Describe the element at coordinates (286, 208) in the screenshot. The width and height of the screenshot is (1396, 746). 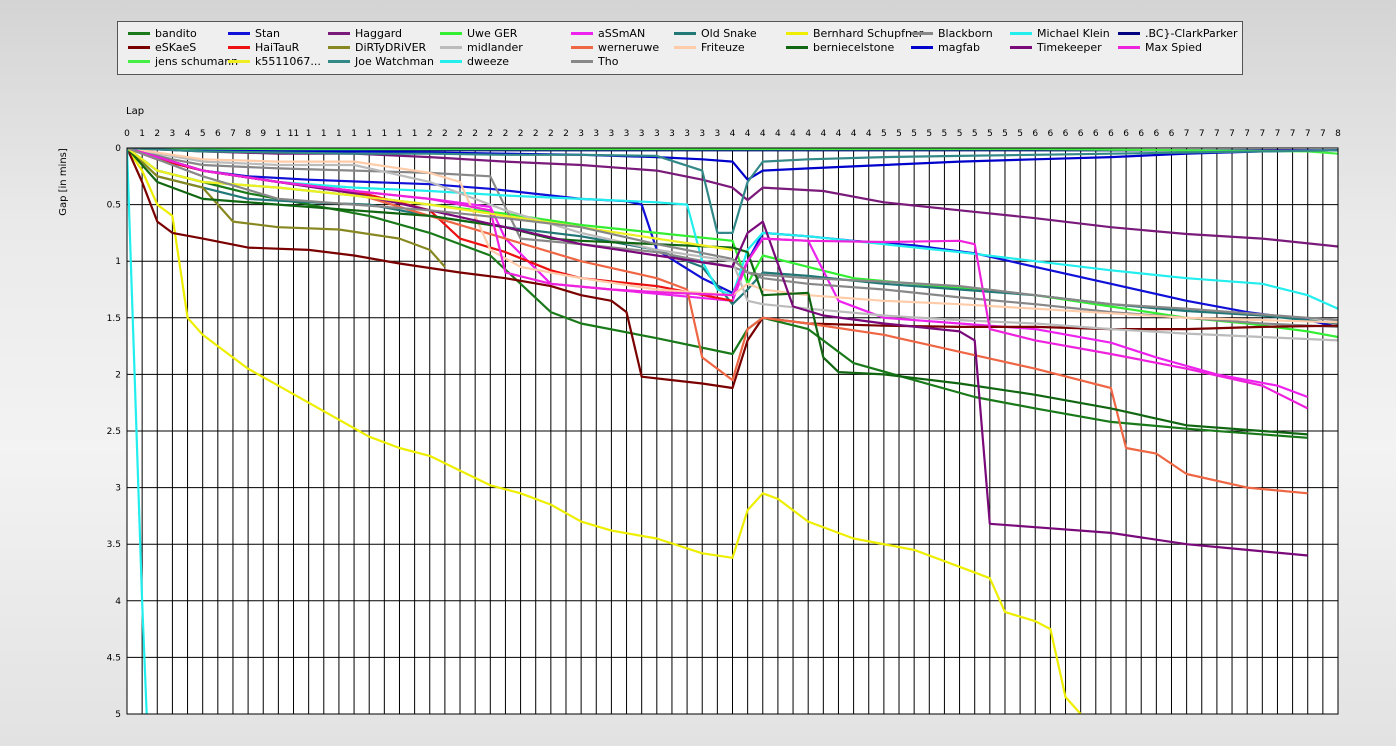
I see `series-line-dirtydriver` at that location.